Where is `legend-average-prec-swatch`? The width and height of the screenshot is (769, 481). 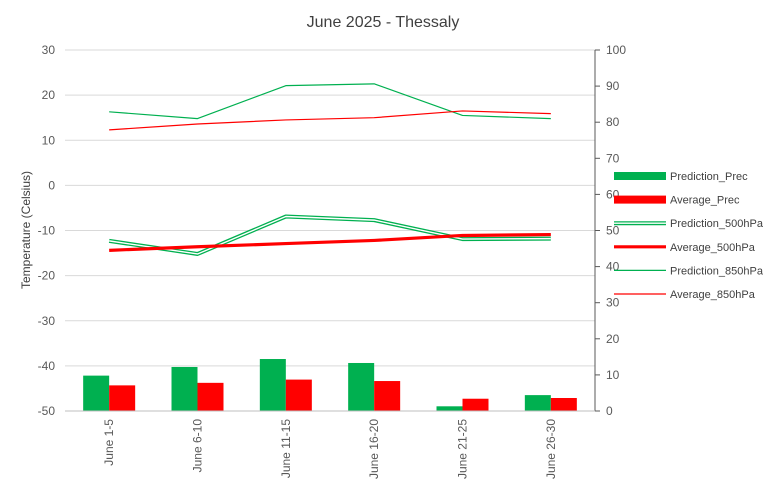
legend-average-prec-swatch is located at coordinates (640, 199).